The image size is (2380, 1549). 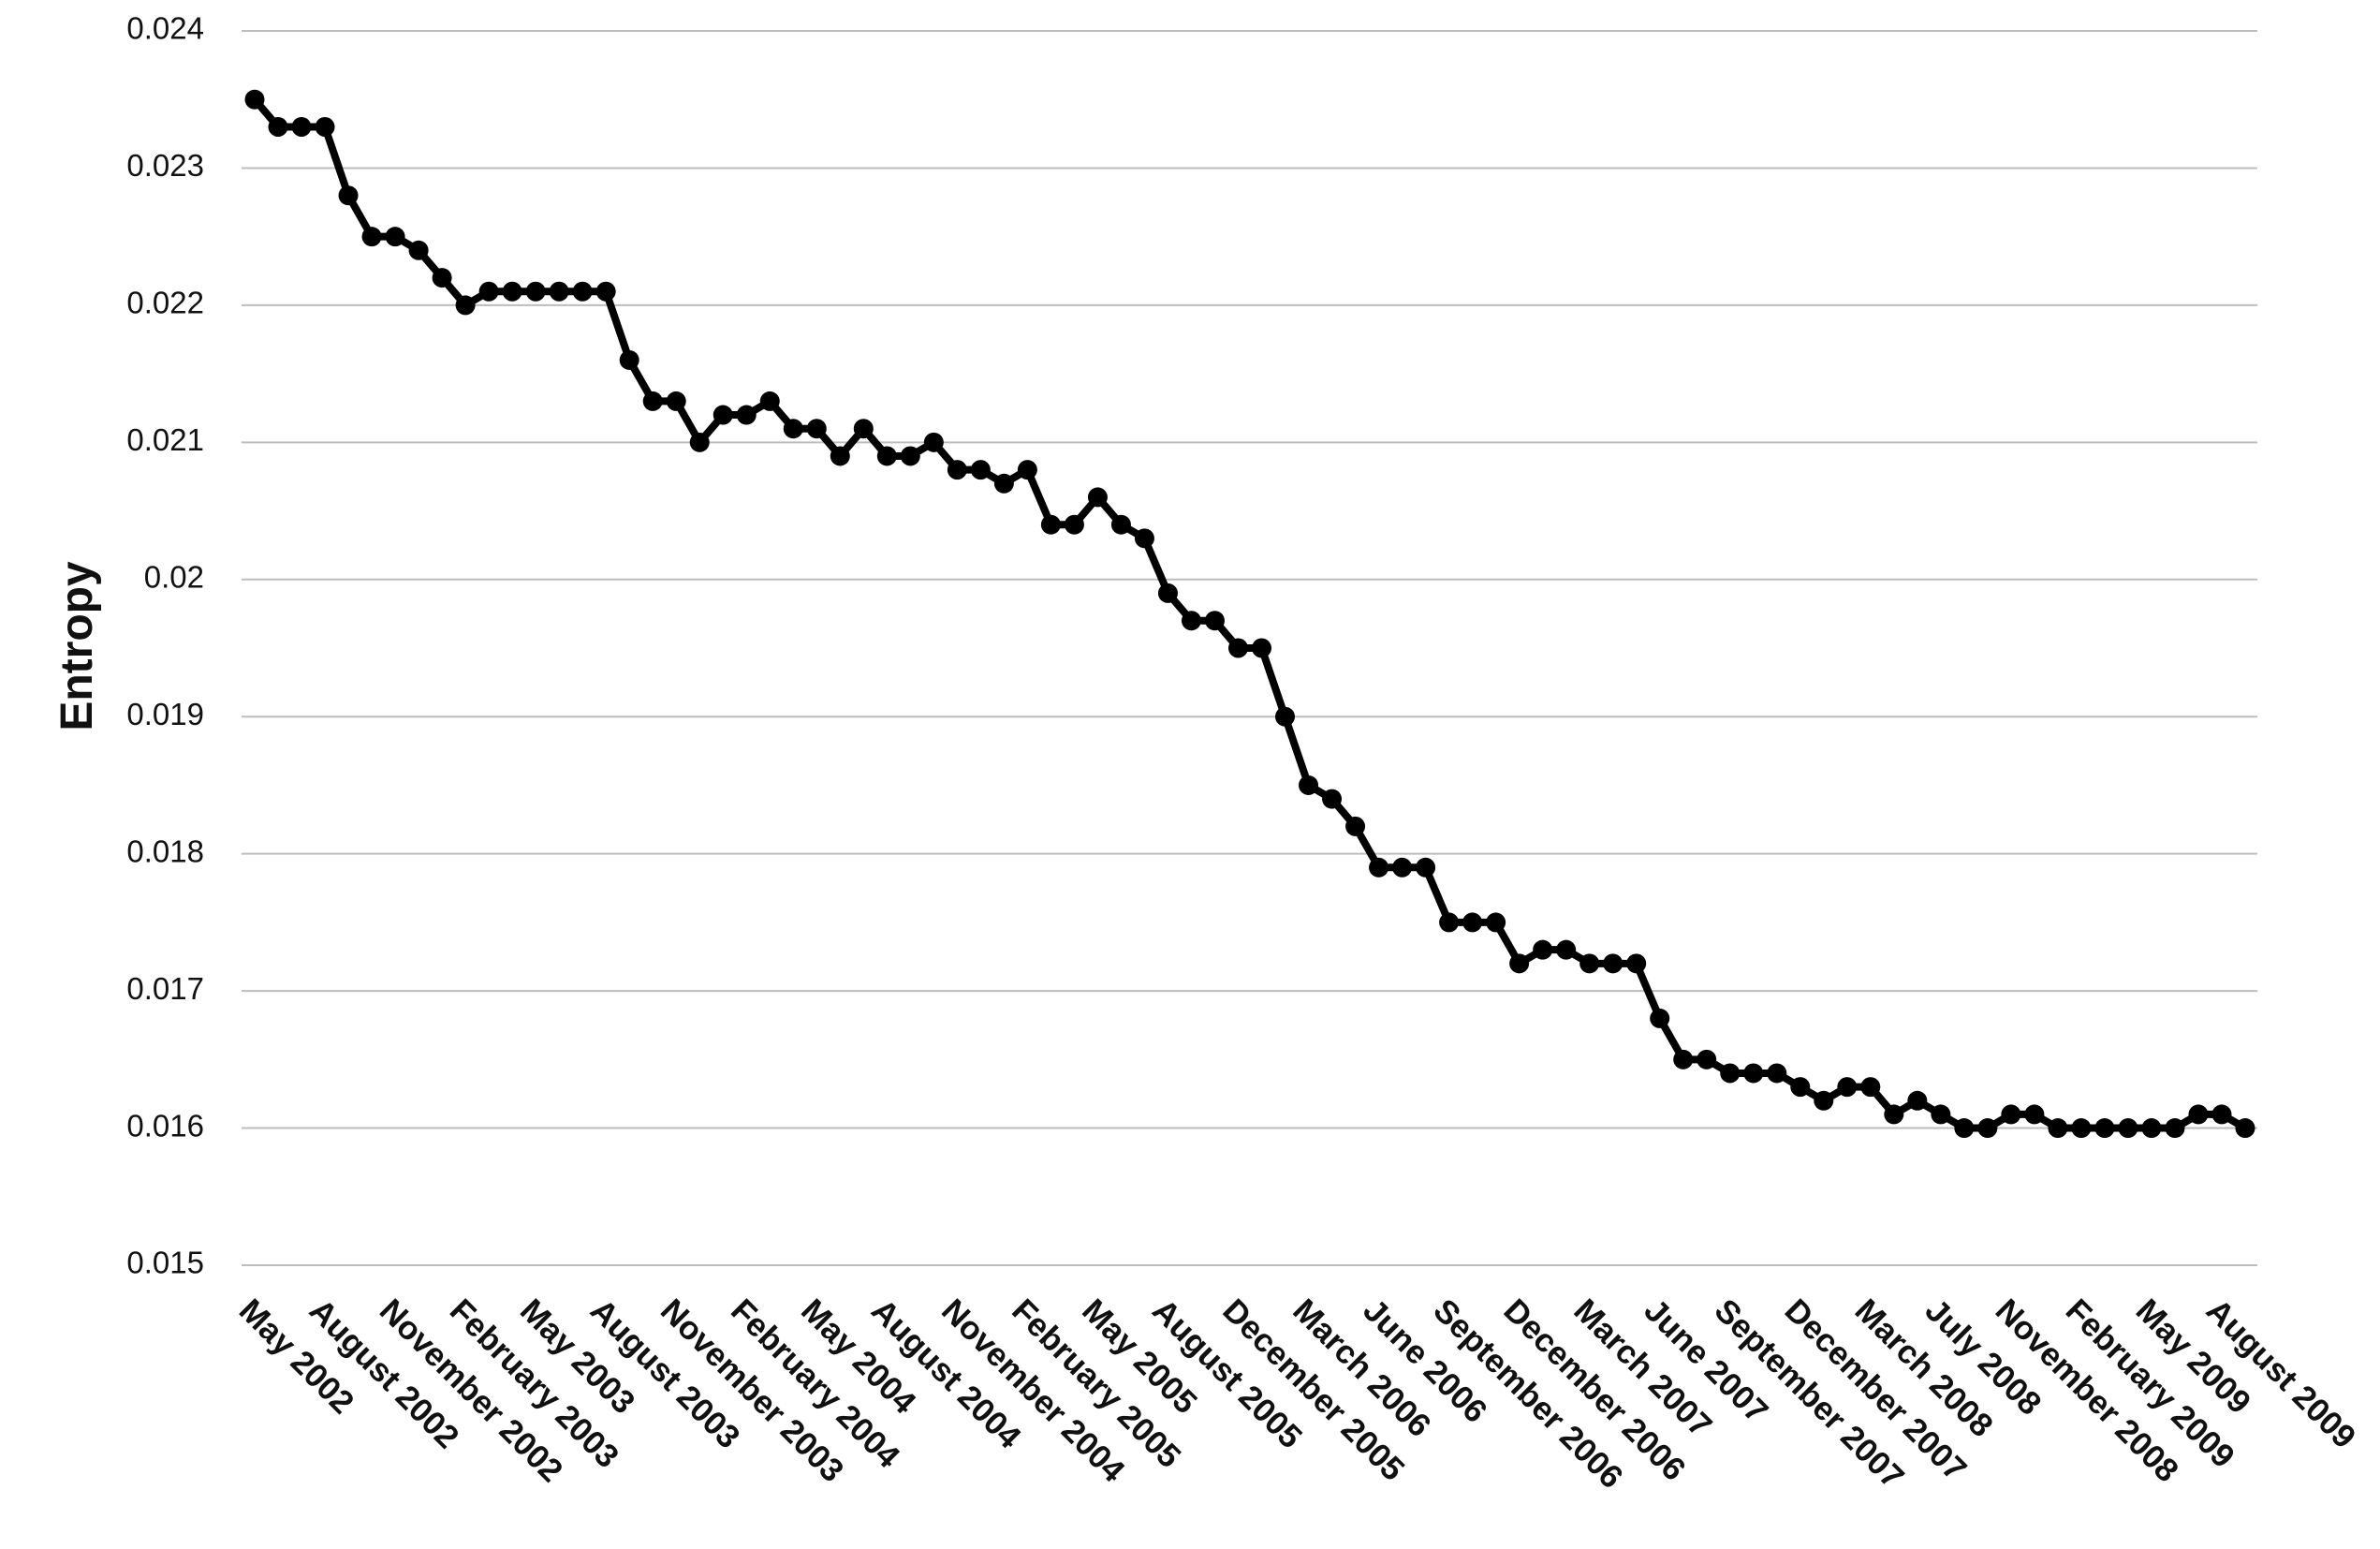 What do you see at coordinates (165, 28) in the screenshot?
I see `y-tick-label: 0.024` at bounding box center [165, 28].